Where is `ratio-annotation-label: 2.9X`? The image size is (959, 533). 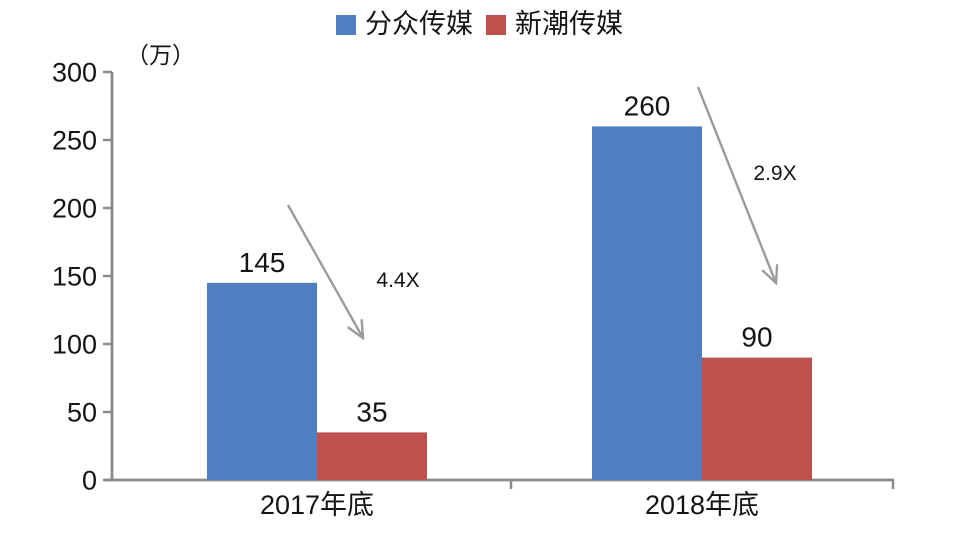
ratio-annotation-label: 2.9X is located at coordinates (774, 173).